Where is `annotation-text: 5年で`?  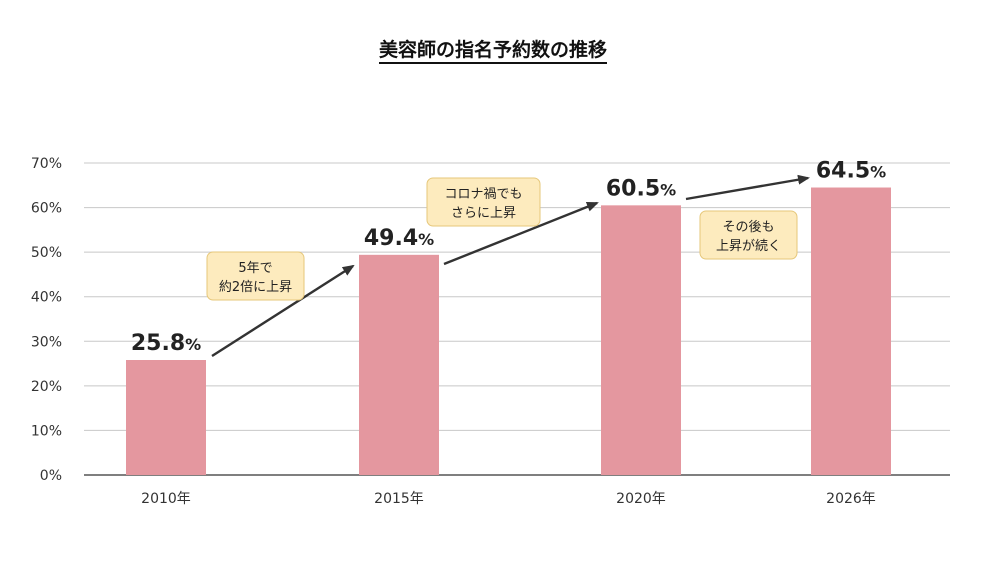
annotation-text: 5年で is located at coordinates (255, 268).